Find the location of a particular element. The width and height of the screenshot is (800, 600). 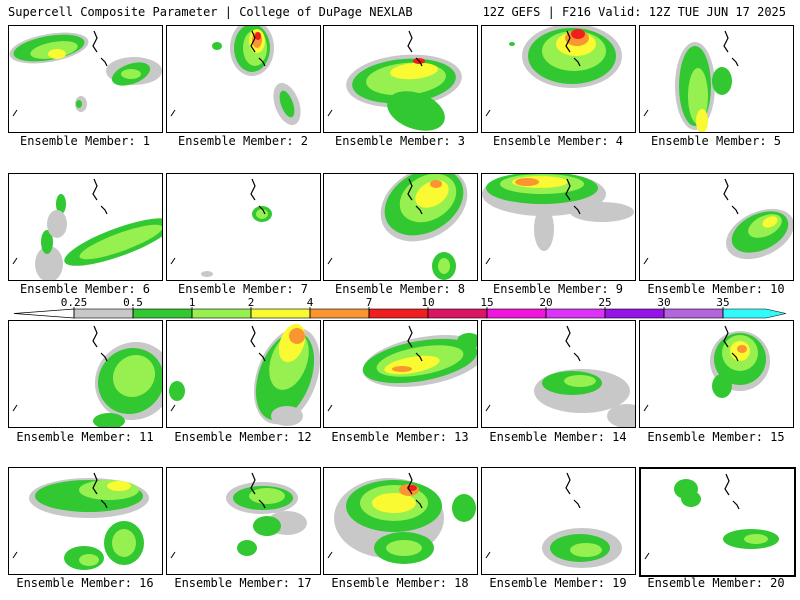

ensemble-member-label: Ensemble Member: 3 is located at coordinates (400, 141).